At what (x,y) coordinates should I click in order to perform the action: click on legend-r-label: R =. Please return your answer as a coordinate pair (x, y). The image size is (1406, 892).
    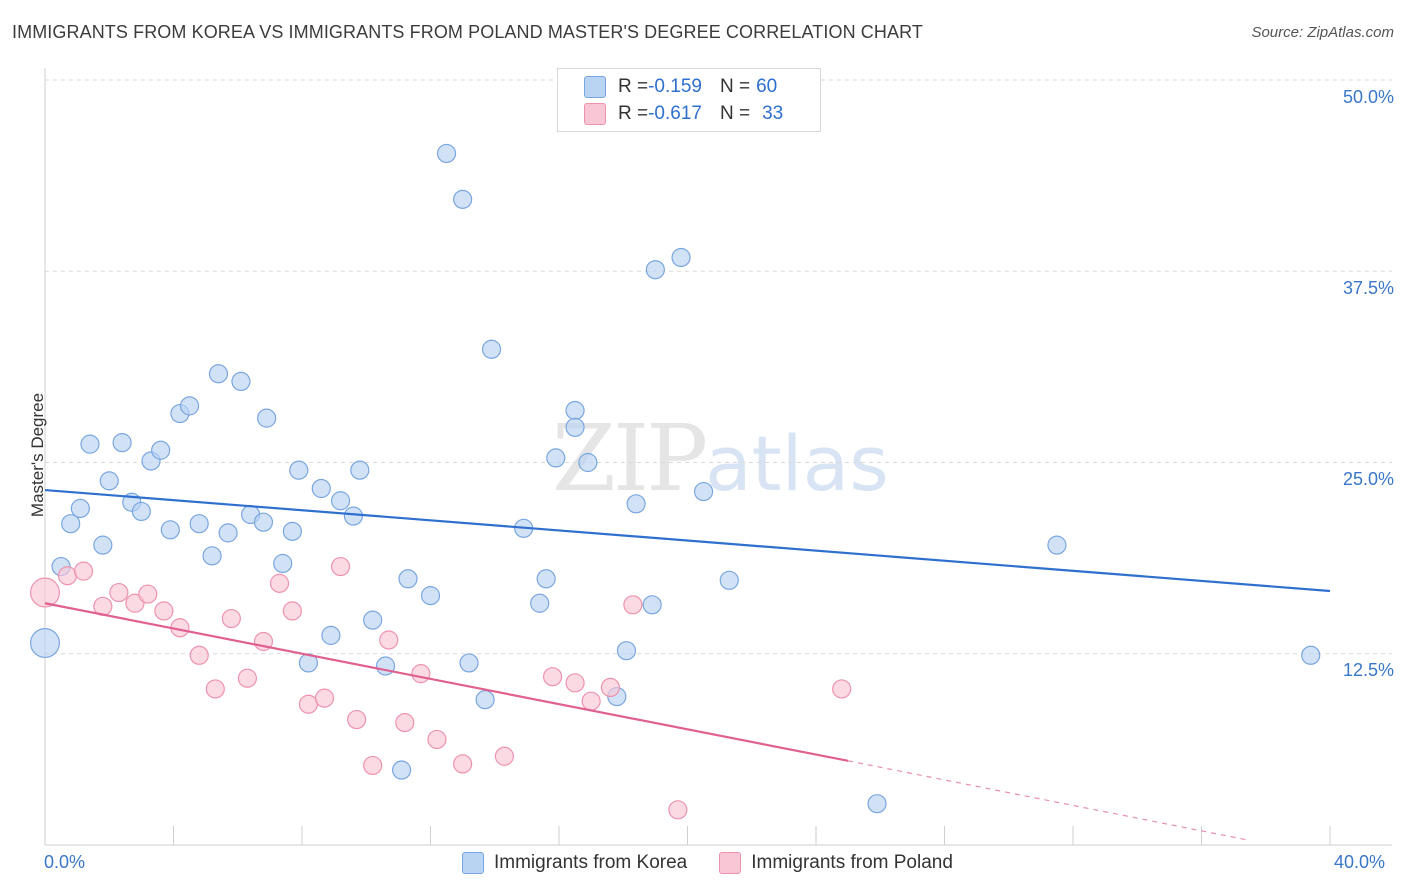
    Looking at the image, I should click on (633, 86).